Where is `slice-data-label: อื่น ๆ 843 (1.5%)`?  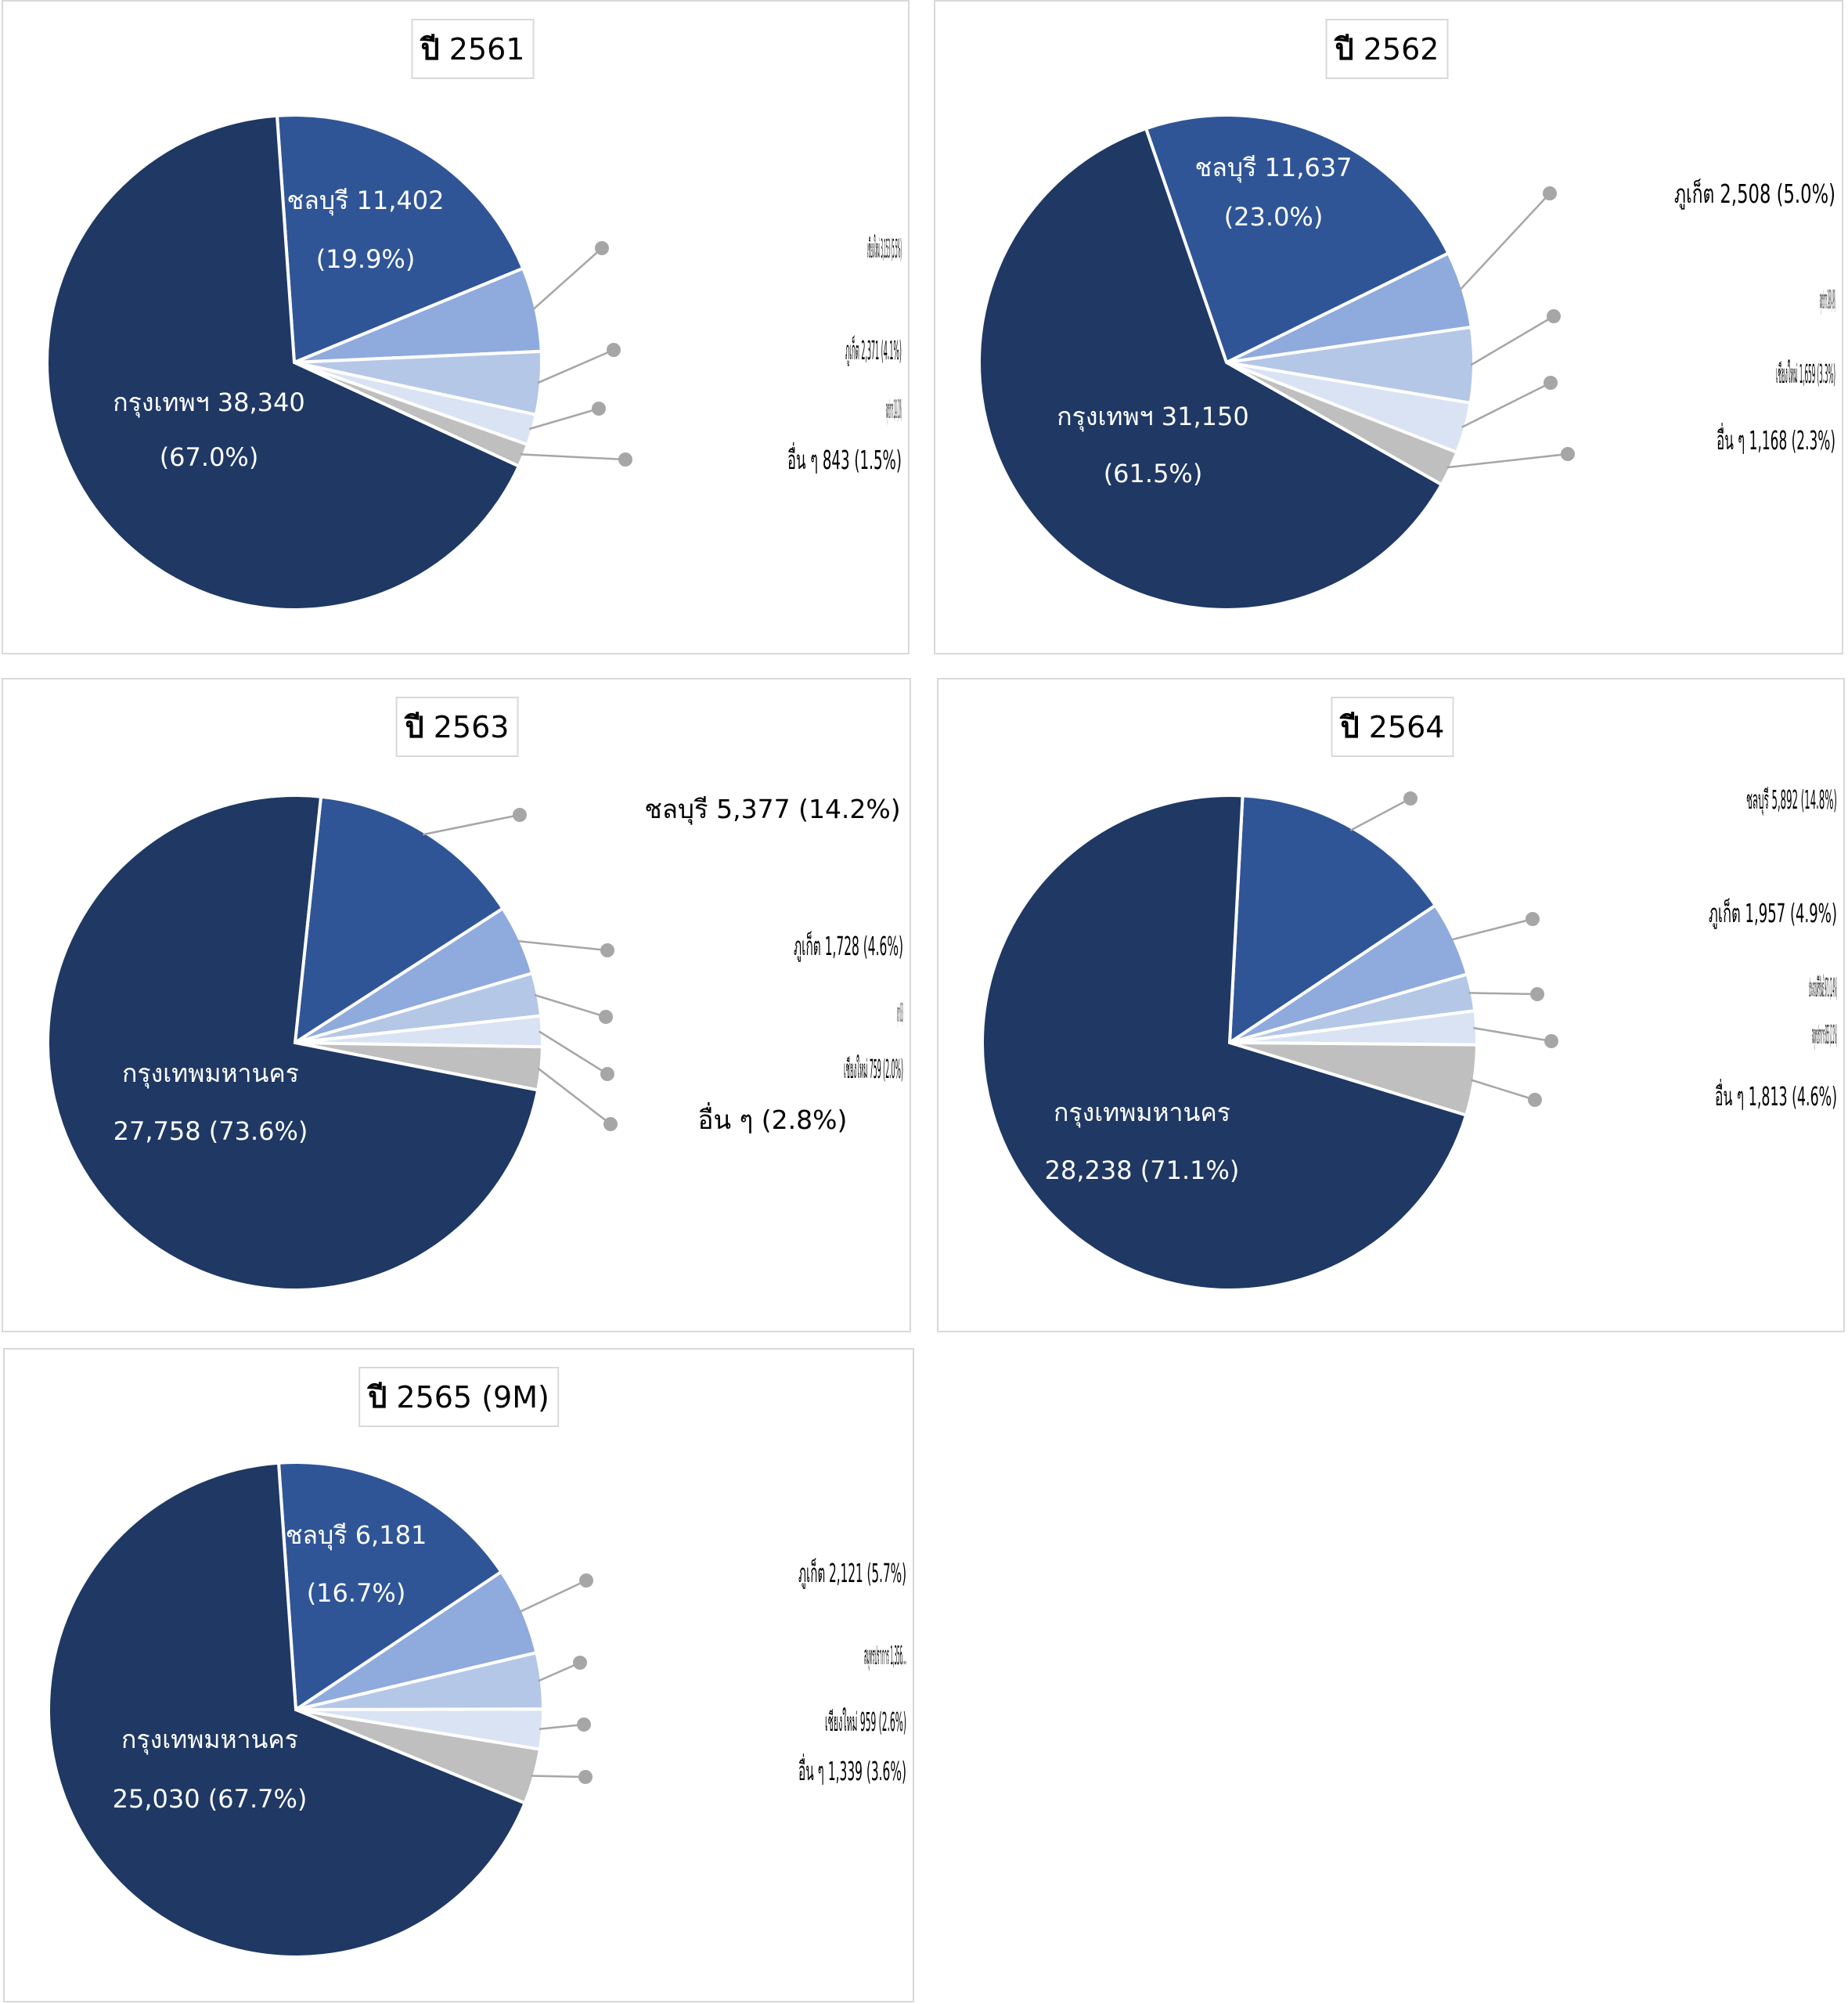
slice-data-label: อื่น ๆ 843 (1.5%) is located at coordinates (844, 458).